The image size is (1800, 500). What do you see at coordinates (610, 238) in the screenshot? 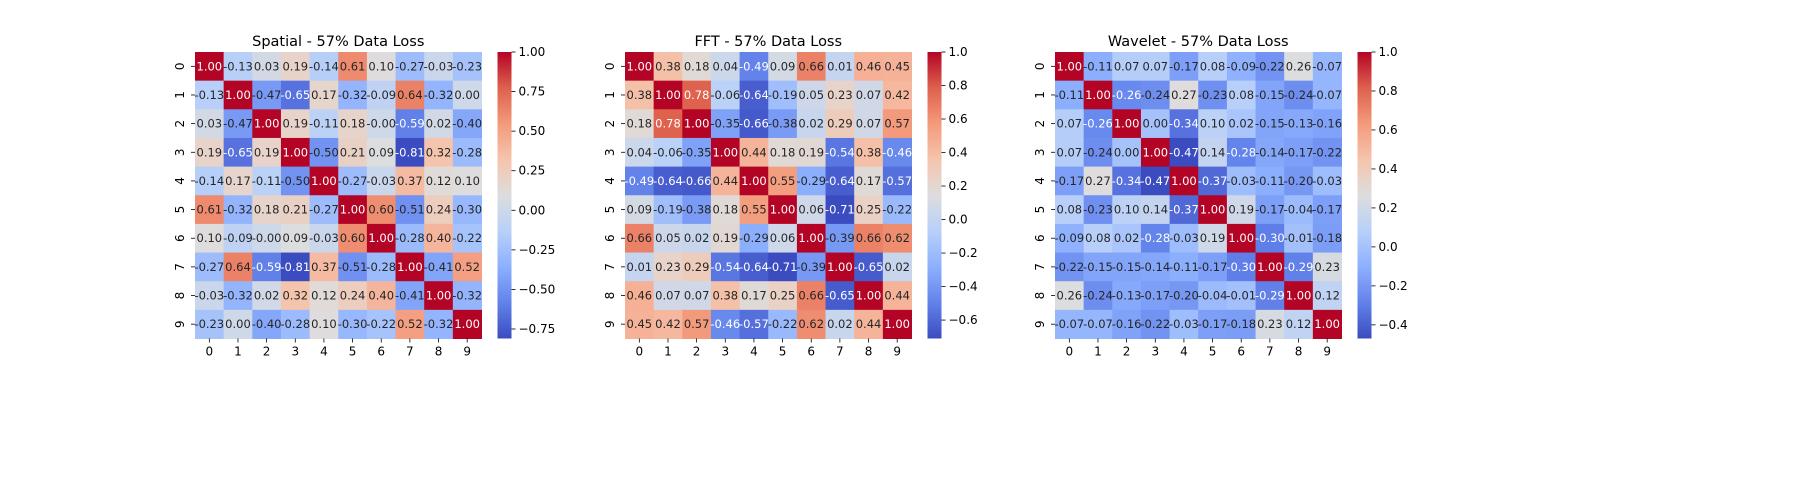
I see `y-tick-label: 6` at bounding box center [610, 238].